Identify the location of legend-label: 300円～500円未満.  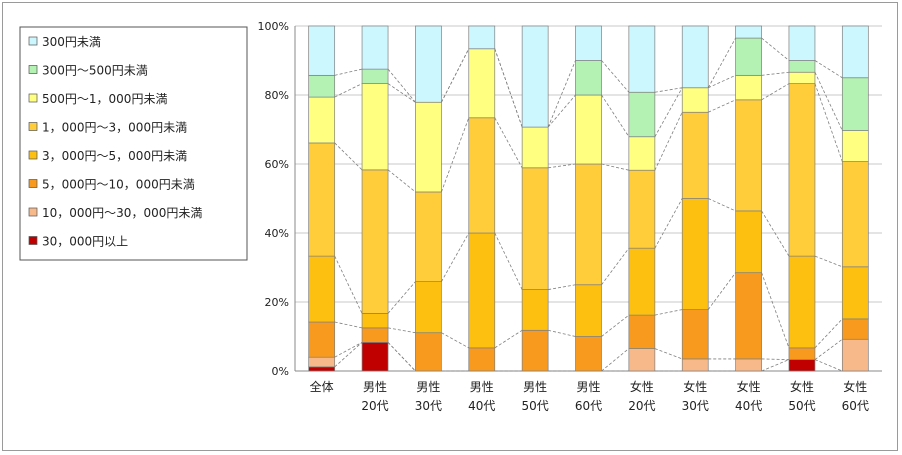
(95, 71).